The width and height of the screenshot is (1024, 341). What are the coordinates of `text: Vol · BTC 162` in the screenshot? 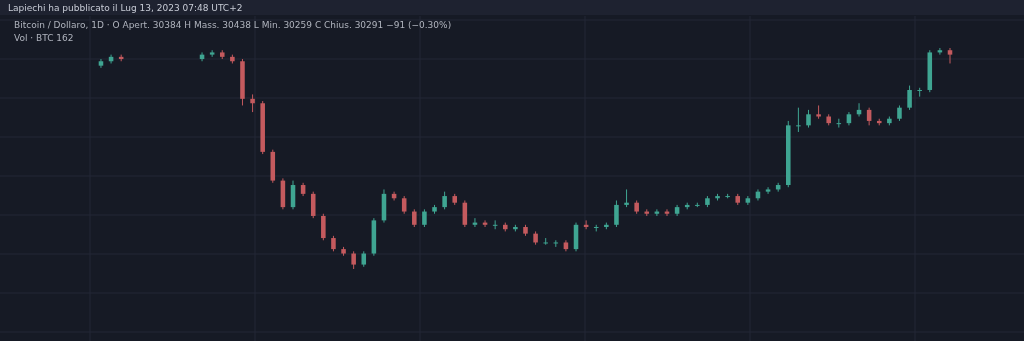 It's located at (44, 38).